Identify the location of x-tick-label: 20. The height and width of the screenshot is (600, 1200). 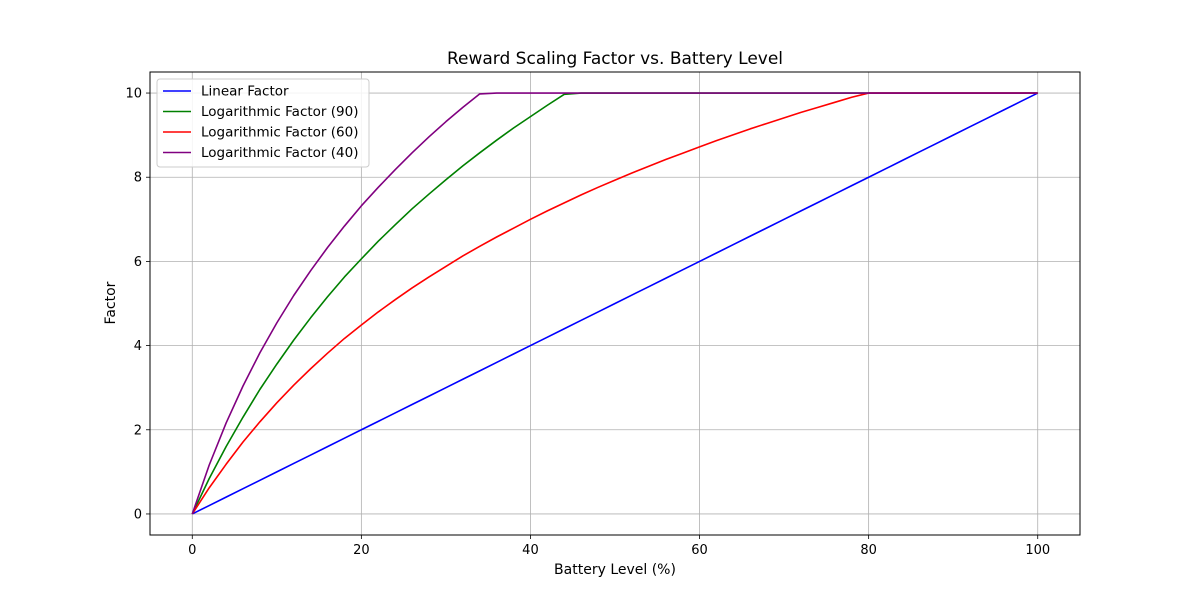
(361, 550).